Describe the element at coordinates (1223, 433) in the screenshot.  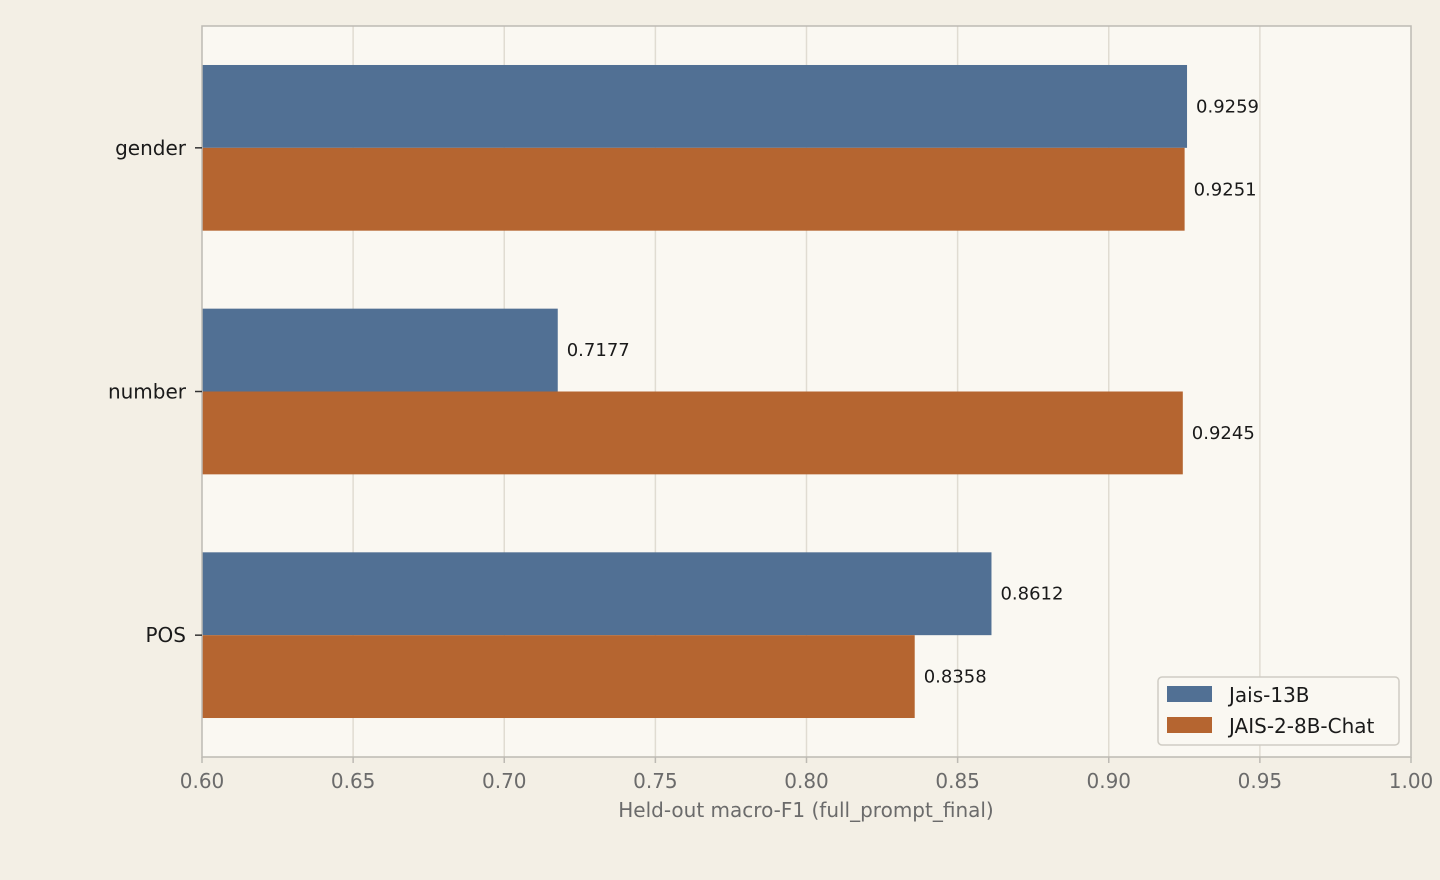
I see `value-label: 0.9245` at that location.